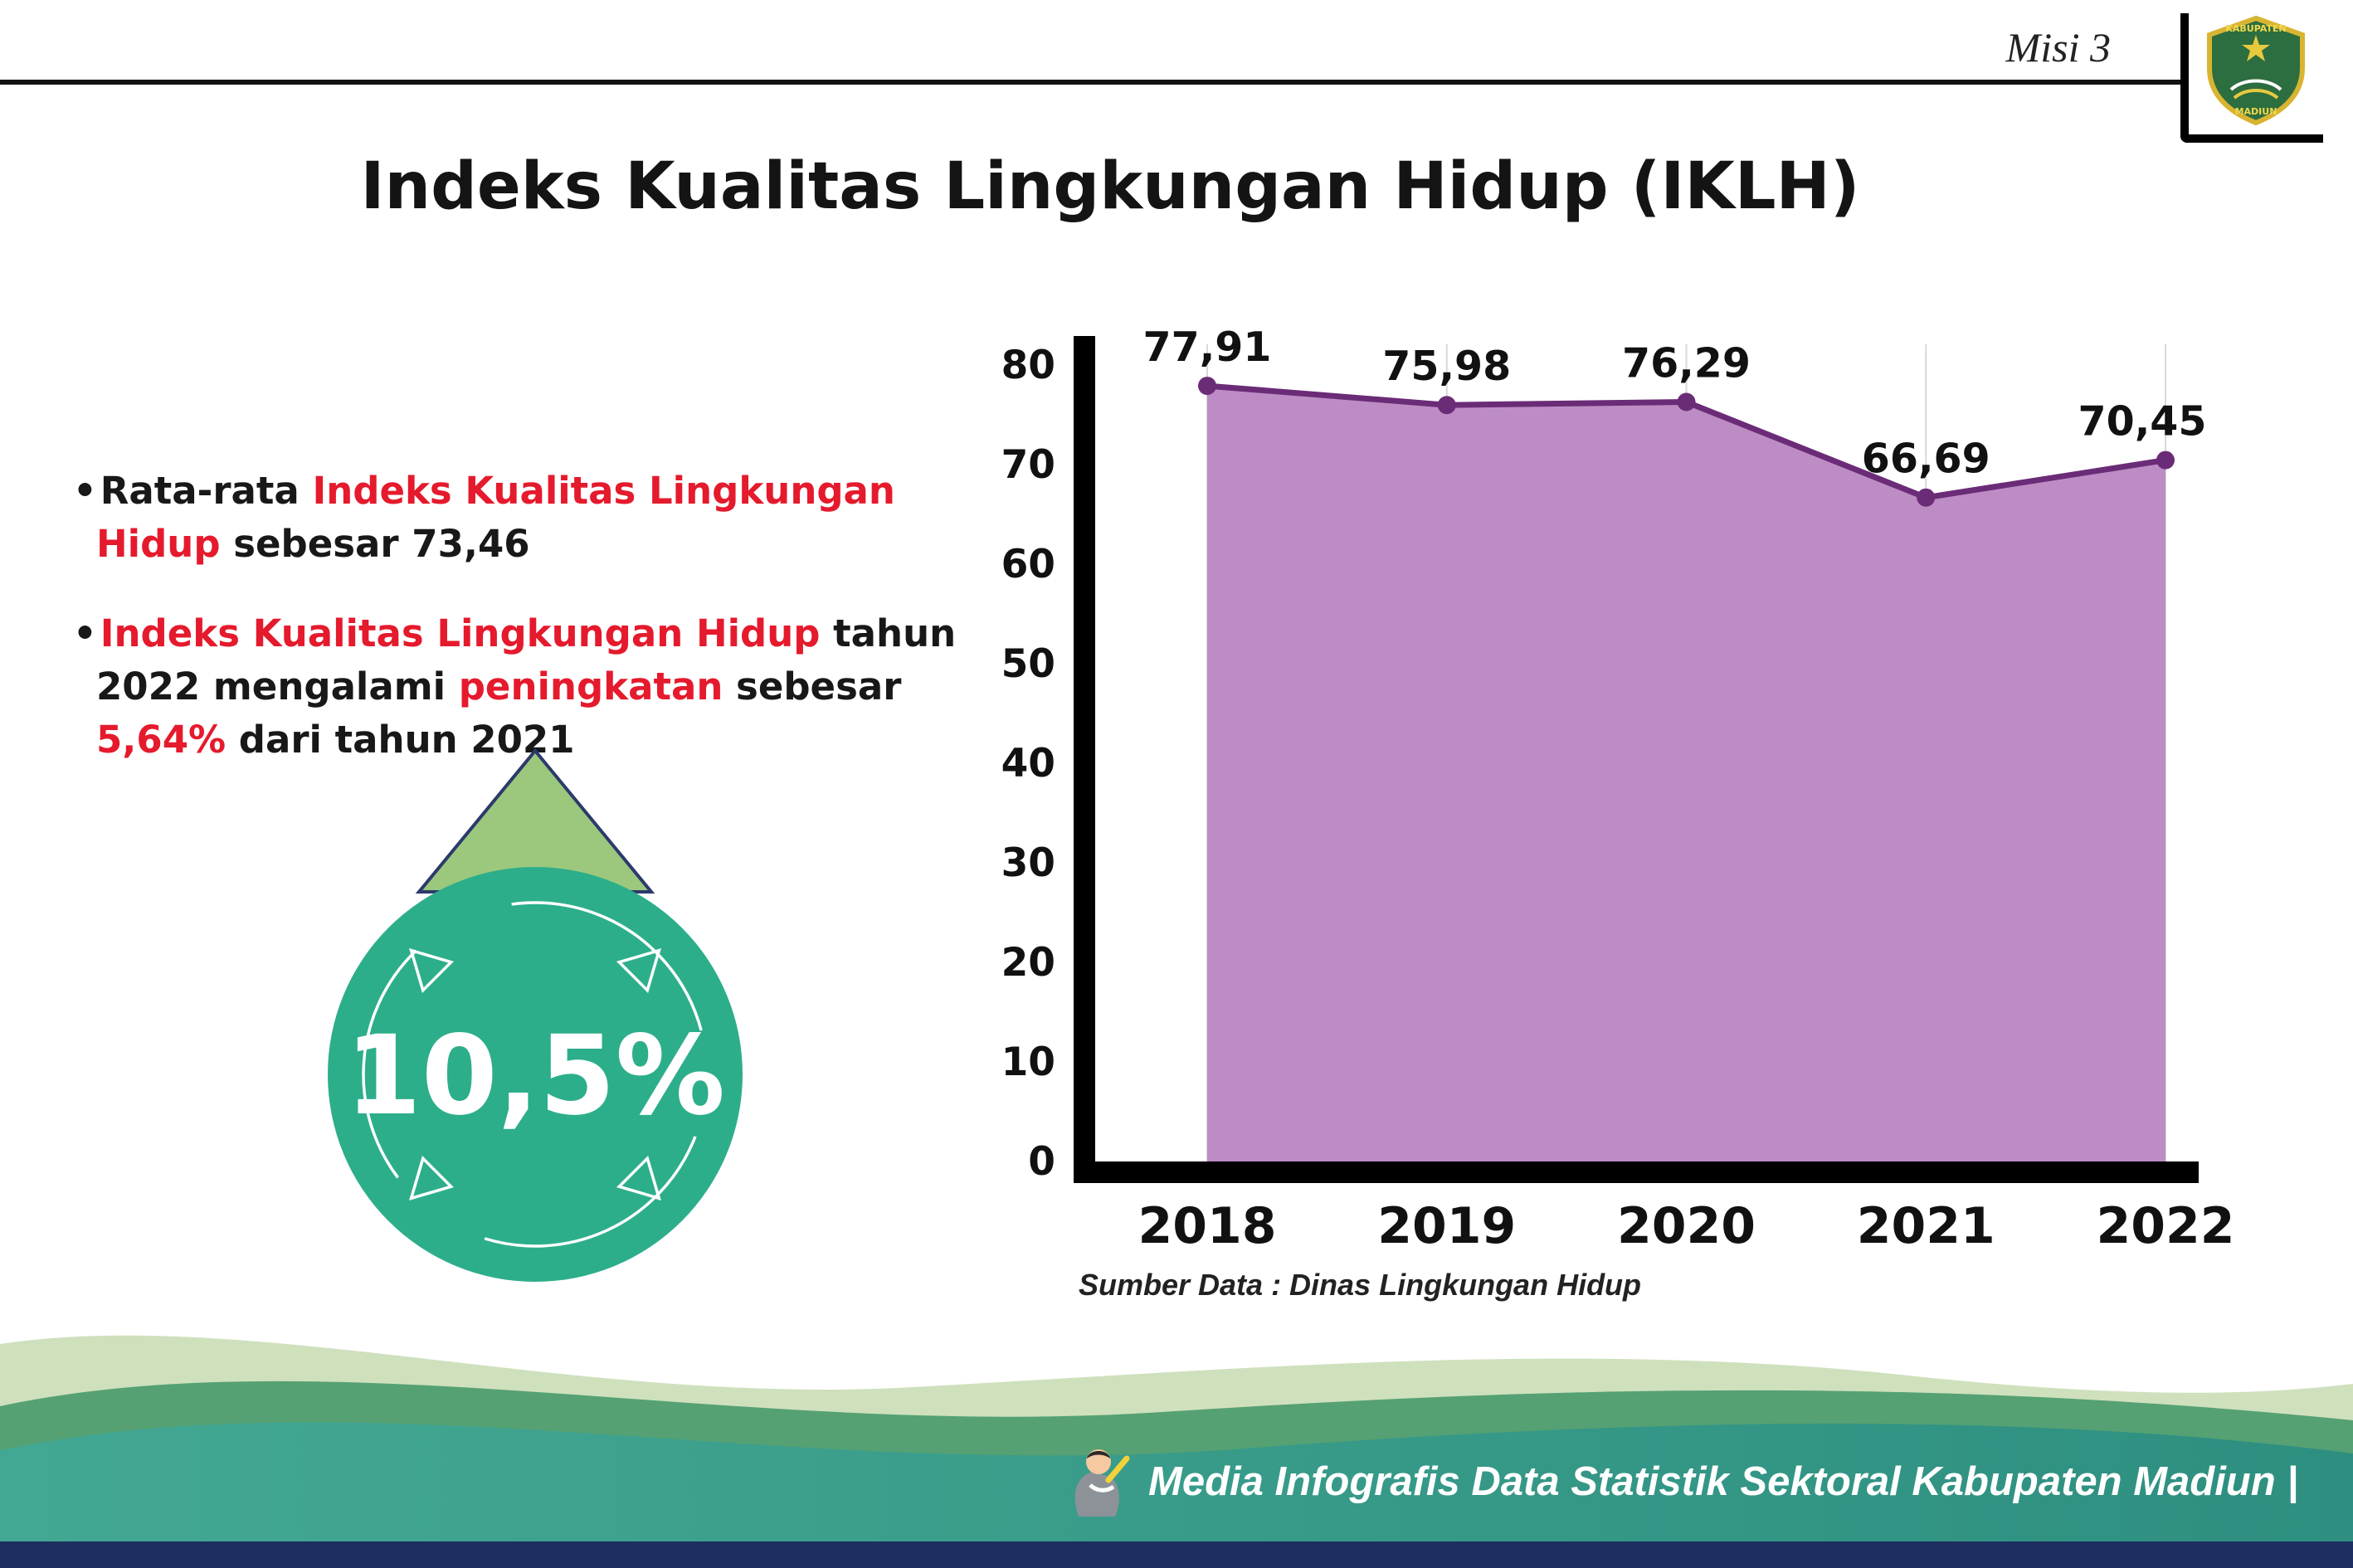  I want to click on y-tick-label: 30, so click(1028, 863).